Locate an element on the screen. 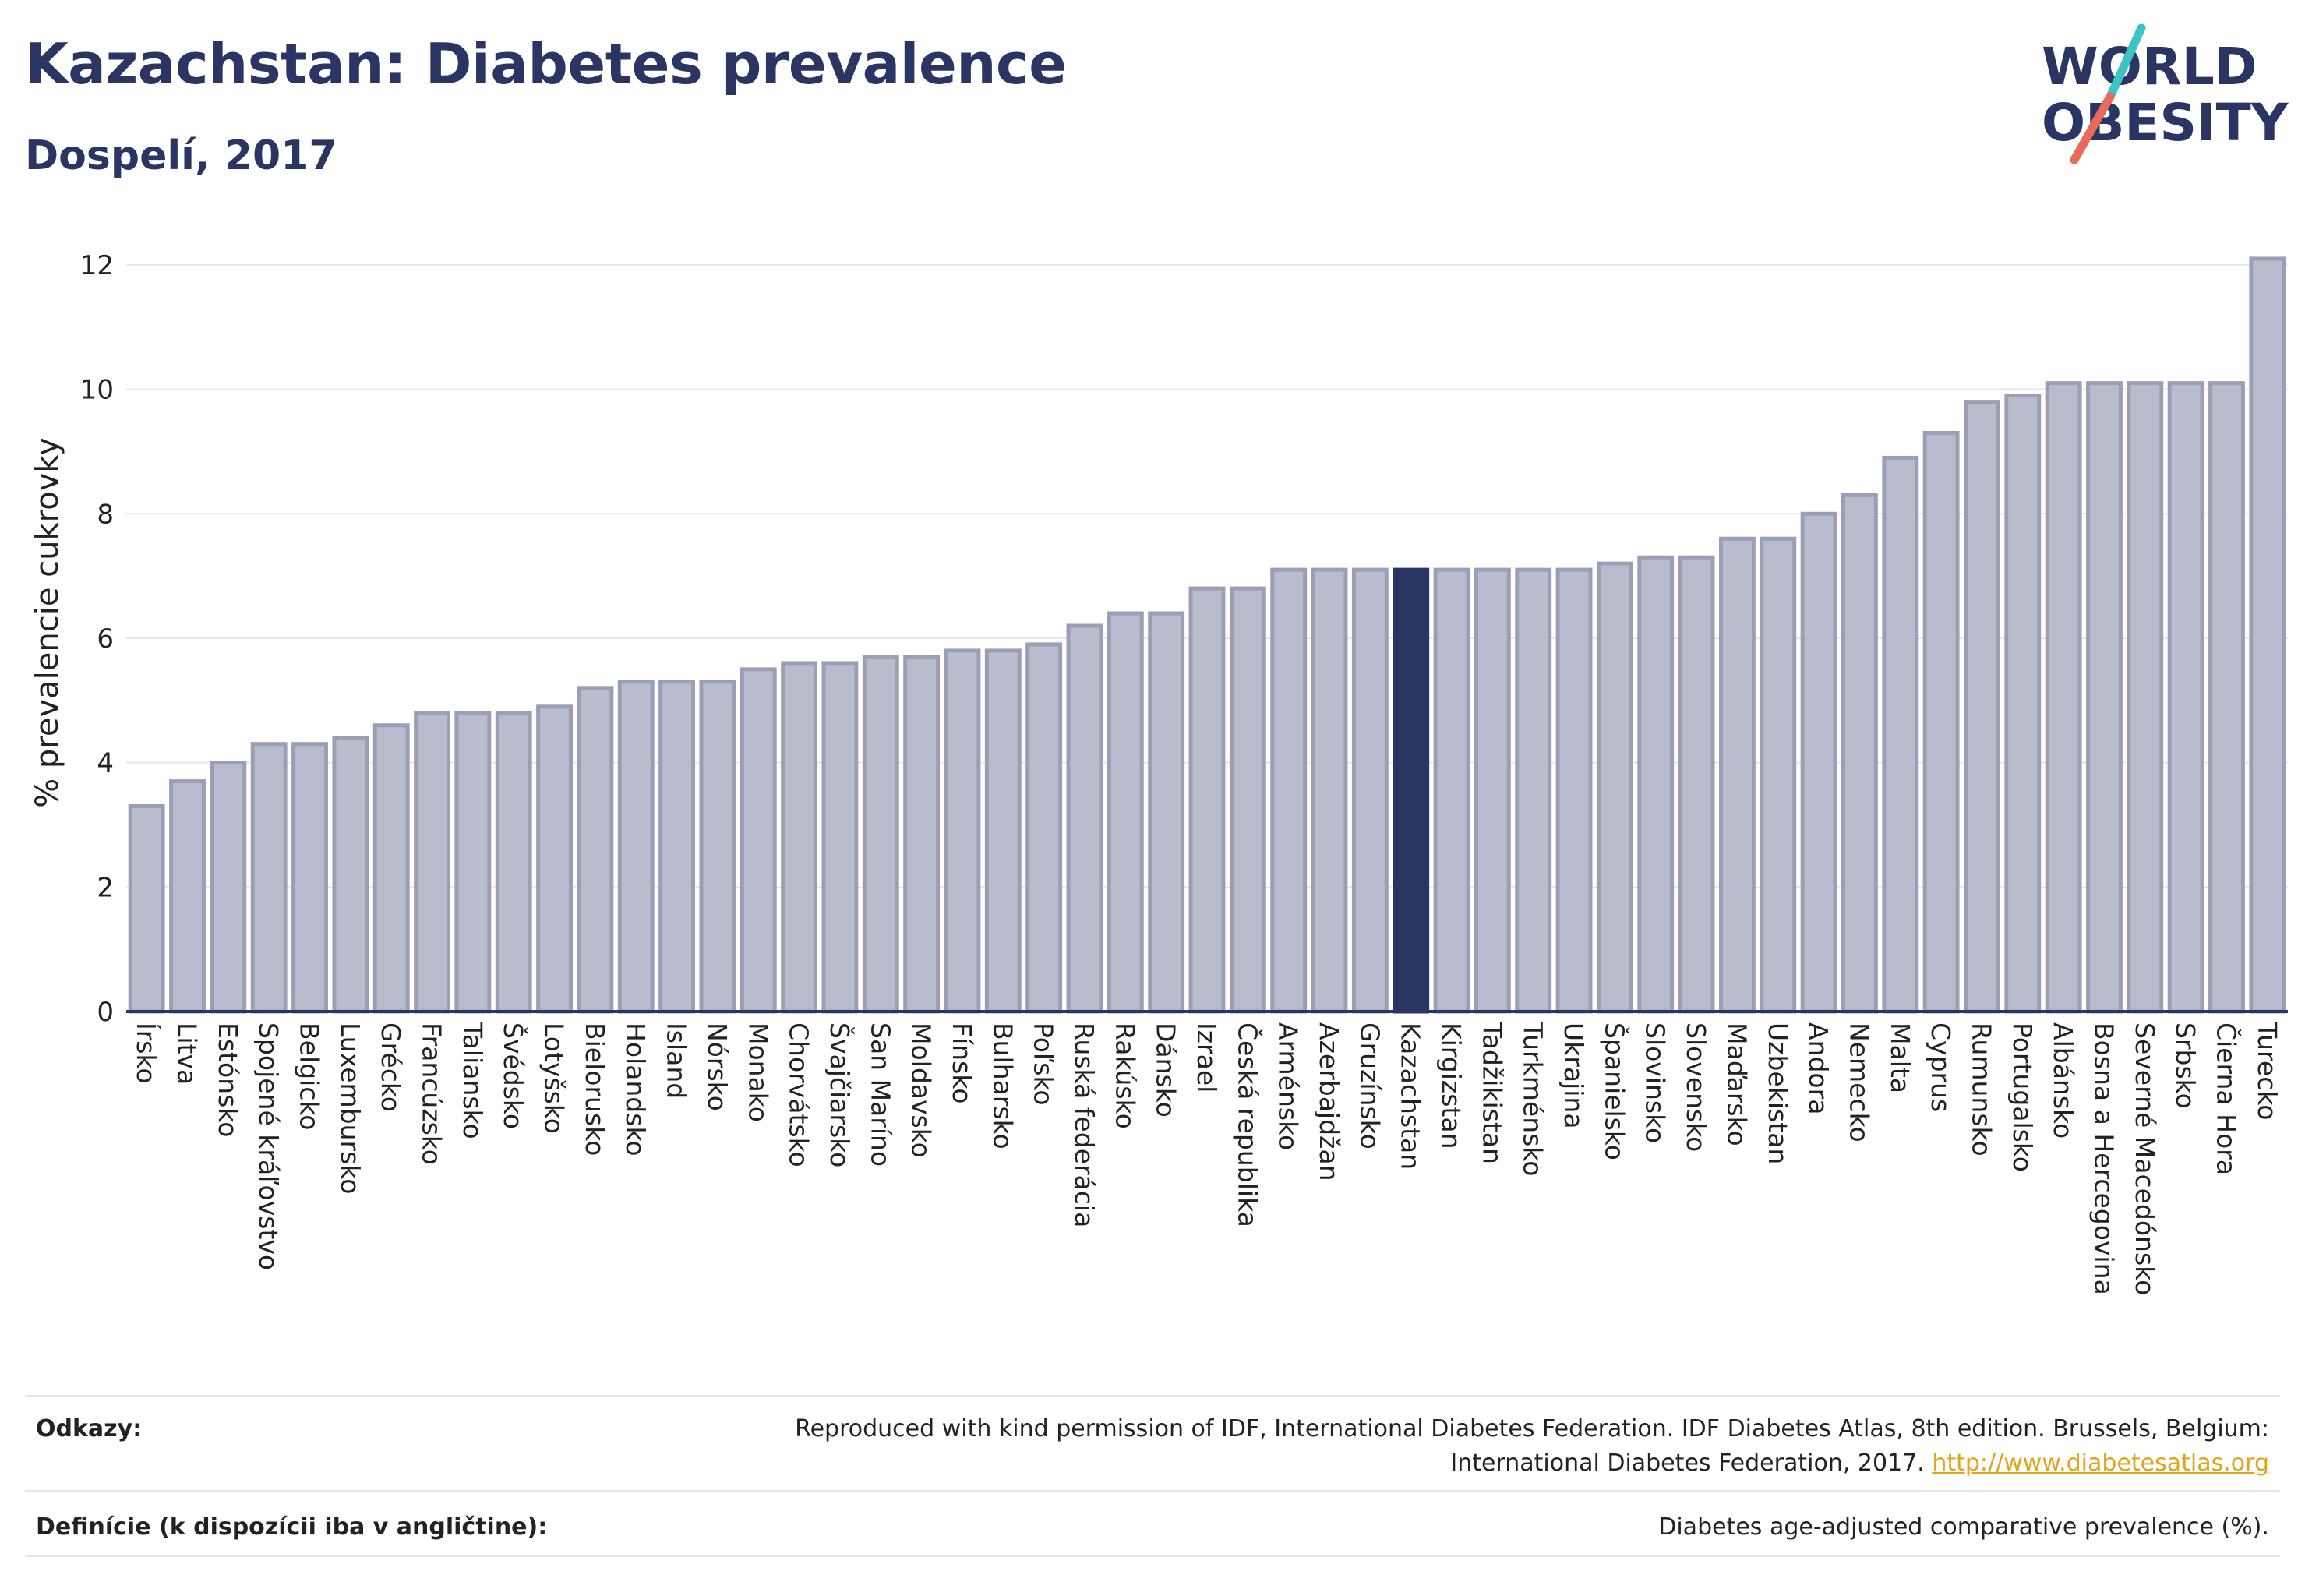 This screenshot has width=2305, height=1596. y-tick-label: 12 is located at coordinates (97, 265).